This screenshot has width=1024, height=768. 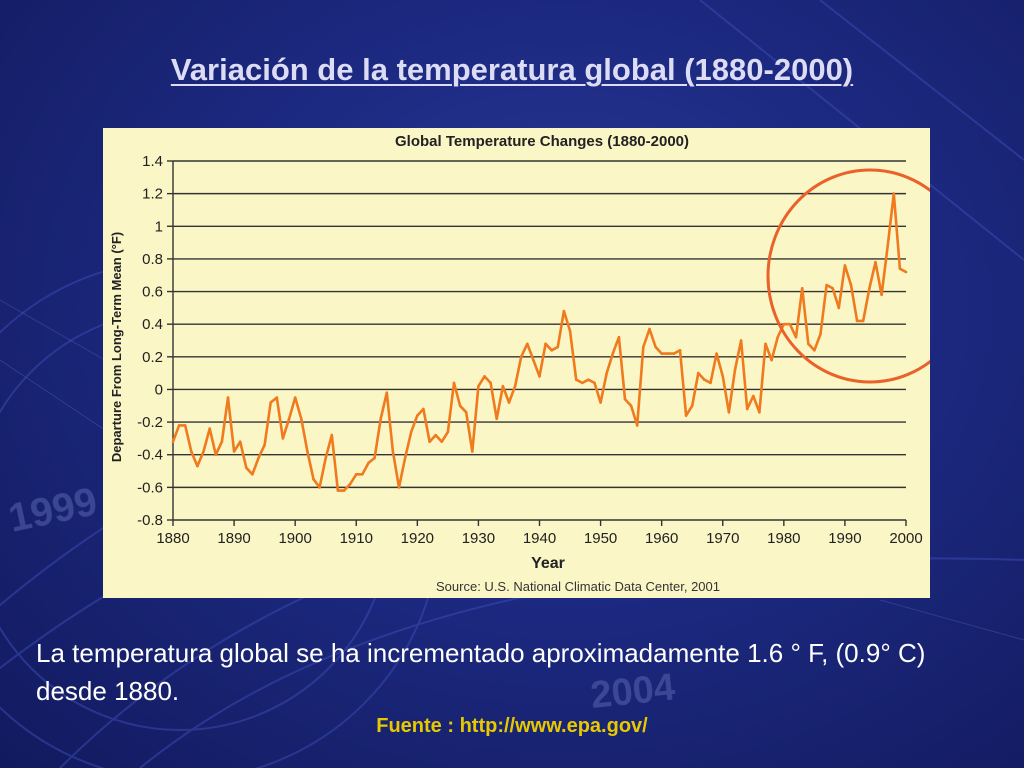 What do you see at coordinates (150, 455) in the screenshot?
I see `y-tick-label: -0.4` at bounding box center [150, 455].